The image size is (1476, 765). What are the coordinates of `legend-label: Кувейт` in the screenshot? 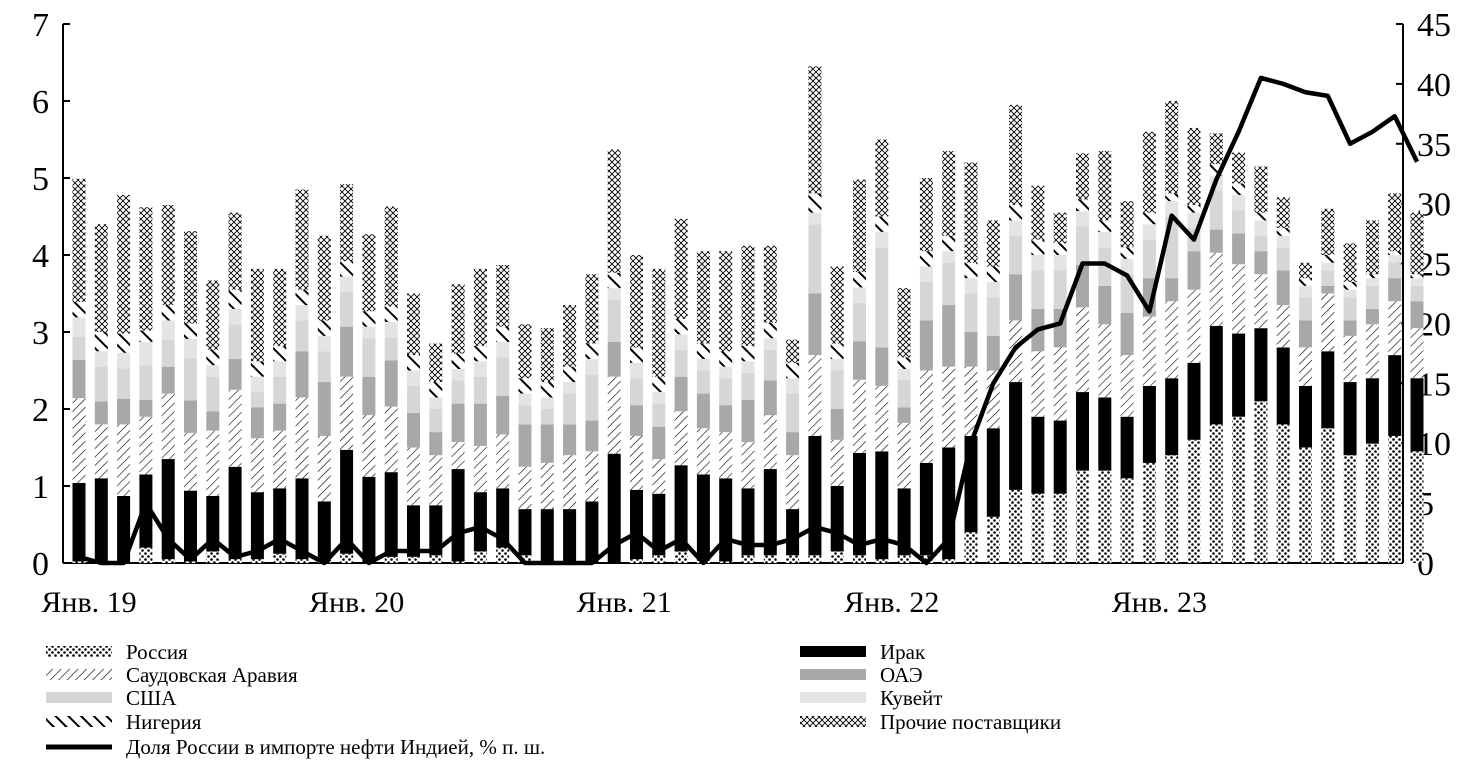 It's located at (911, 698).